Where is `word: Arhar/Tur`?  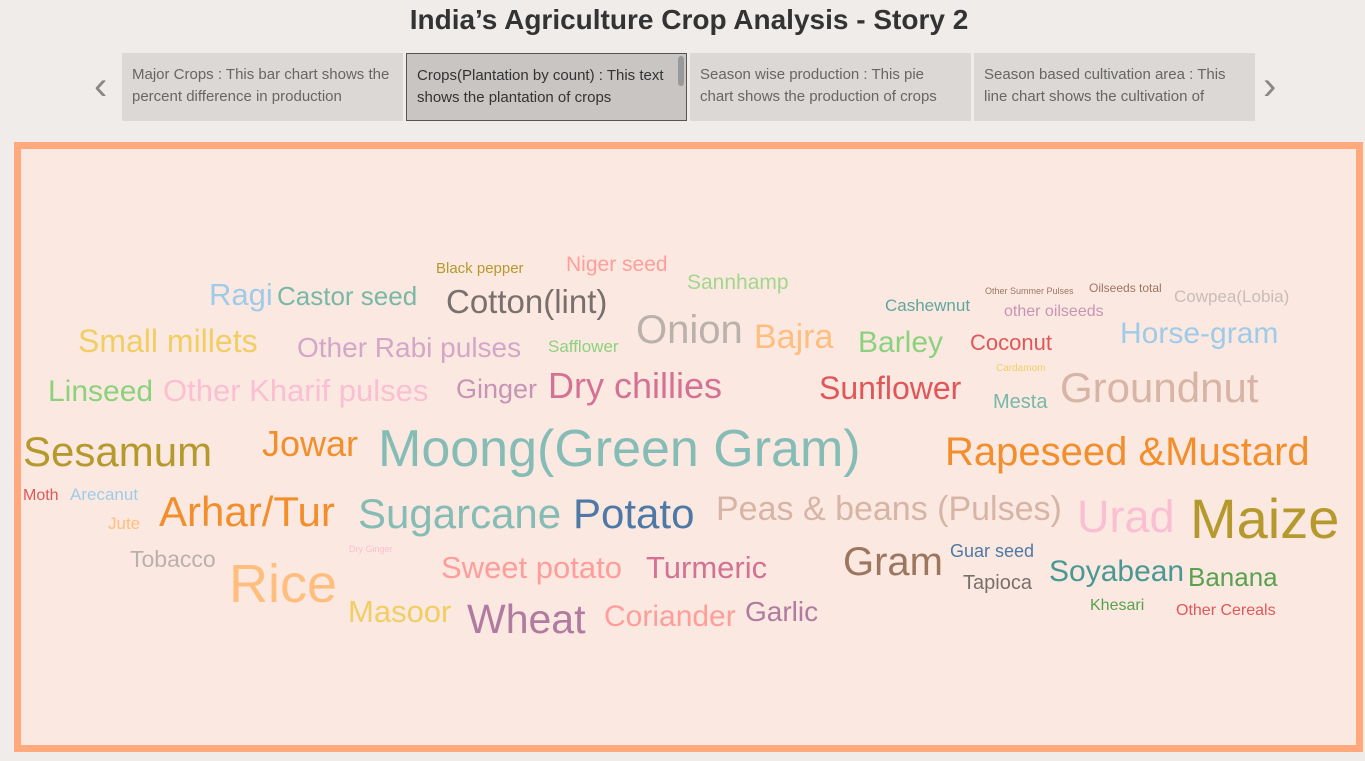 word: Arhar/Tur is located at coordinates (247, 511).